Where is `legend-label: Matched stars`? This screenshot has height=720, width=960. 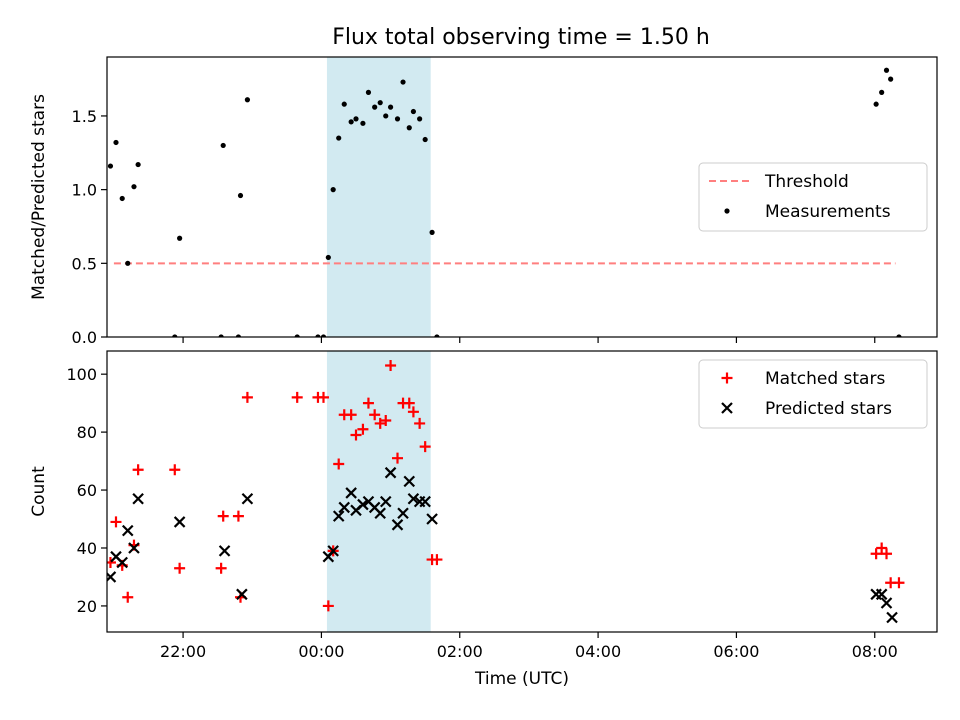 legend-label: Matched stars is located at coordinates (825, 379).